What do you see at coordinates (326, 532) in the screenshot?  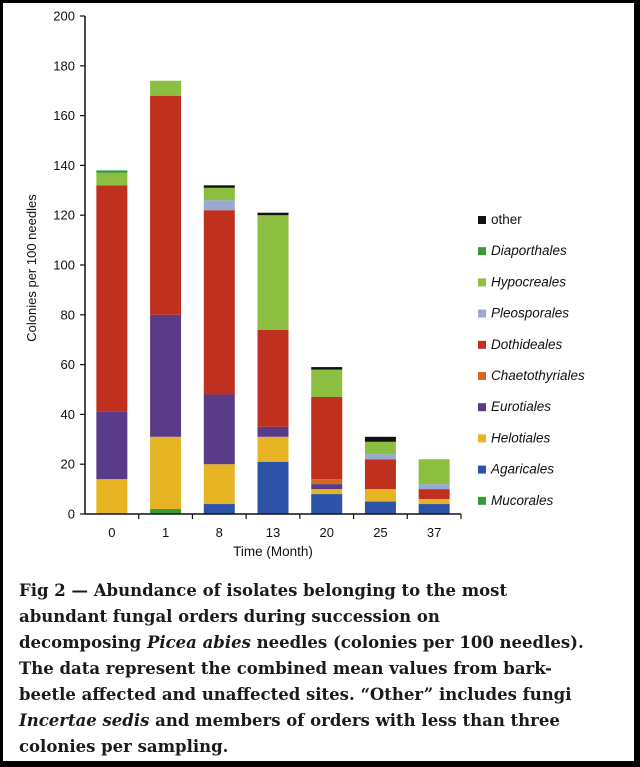 I see `x-tick-label: 20` at bounding box center [326, 532].